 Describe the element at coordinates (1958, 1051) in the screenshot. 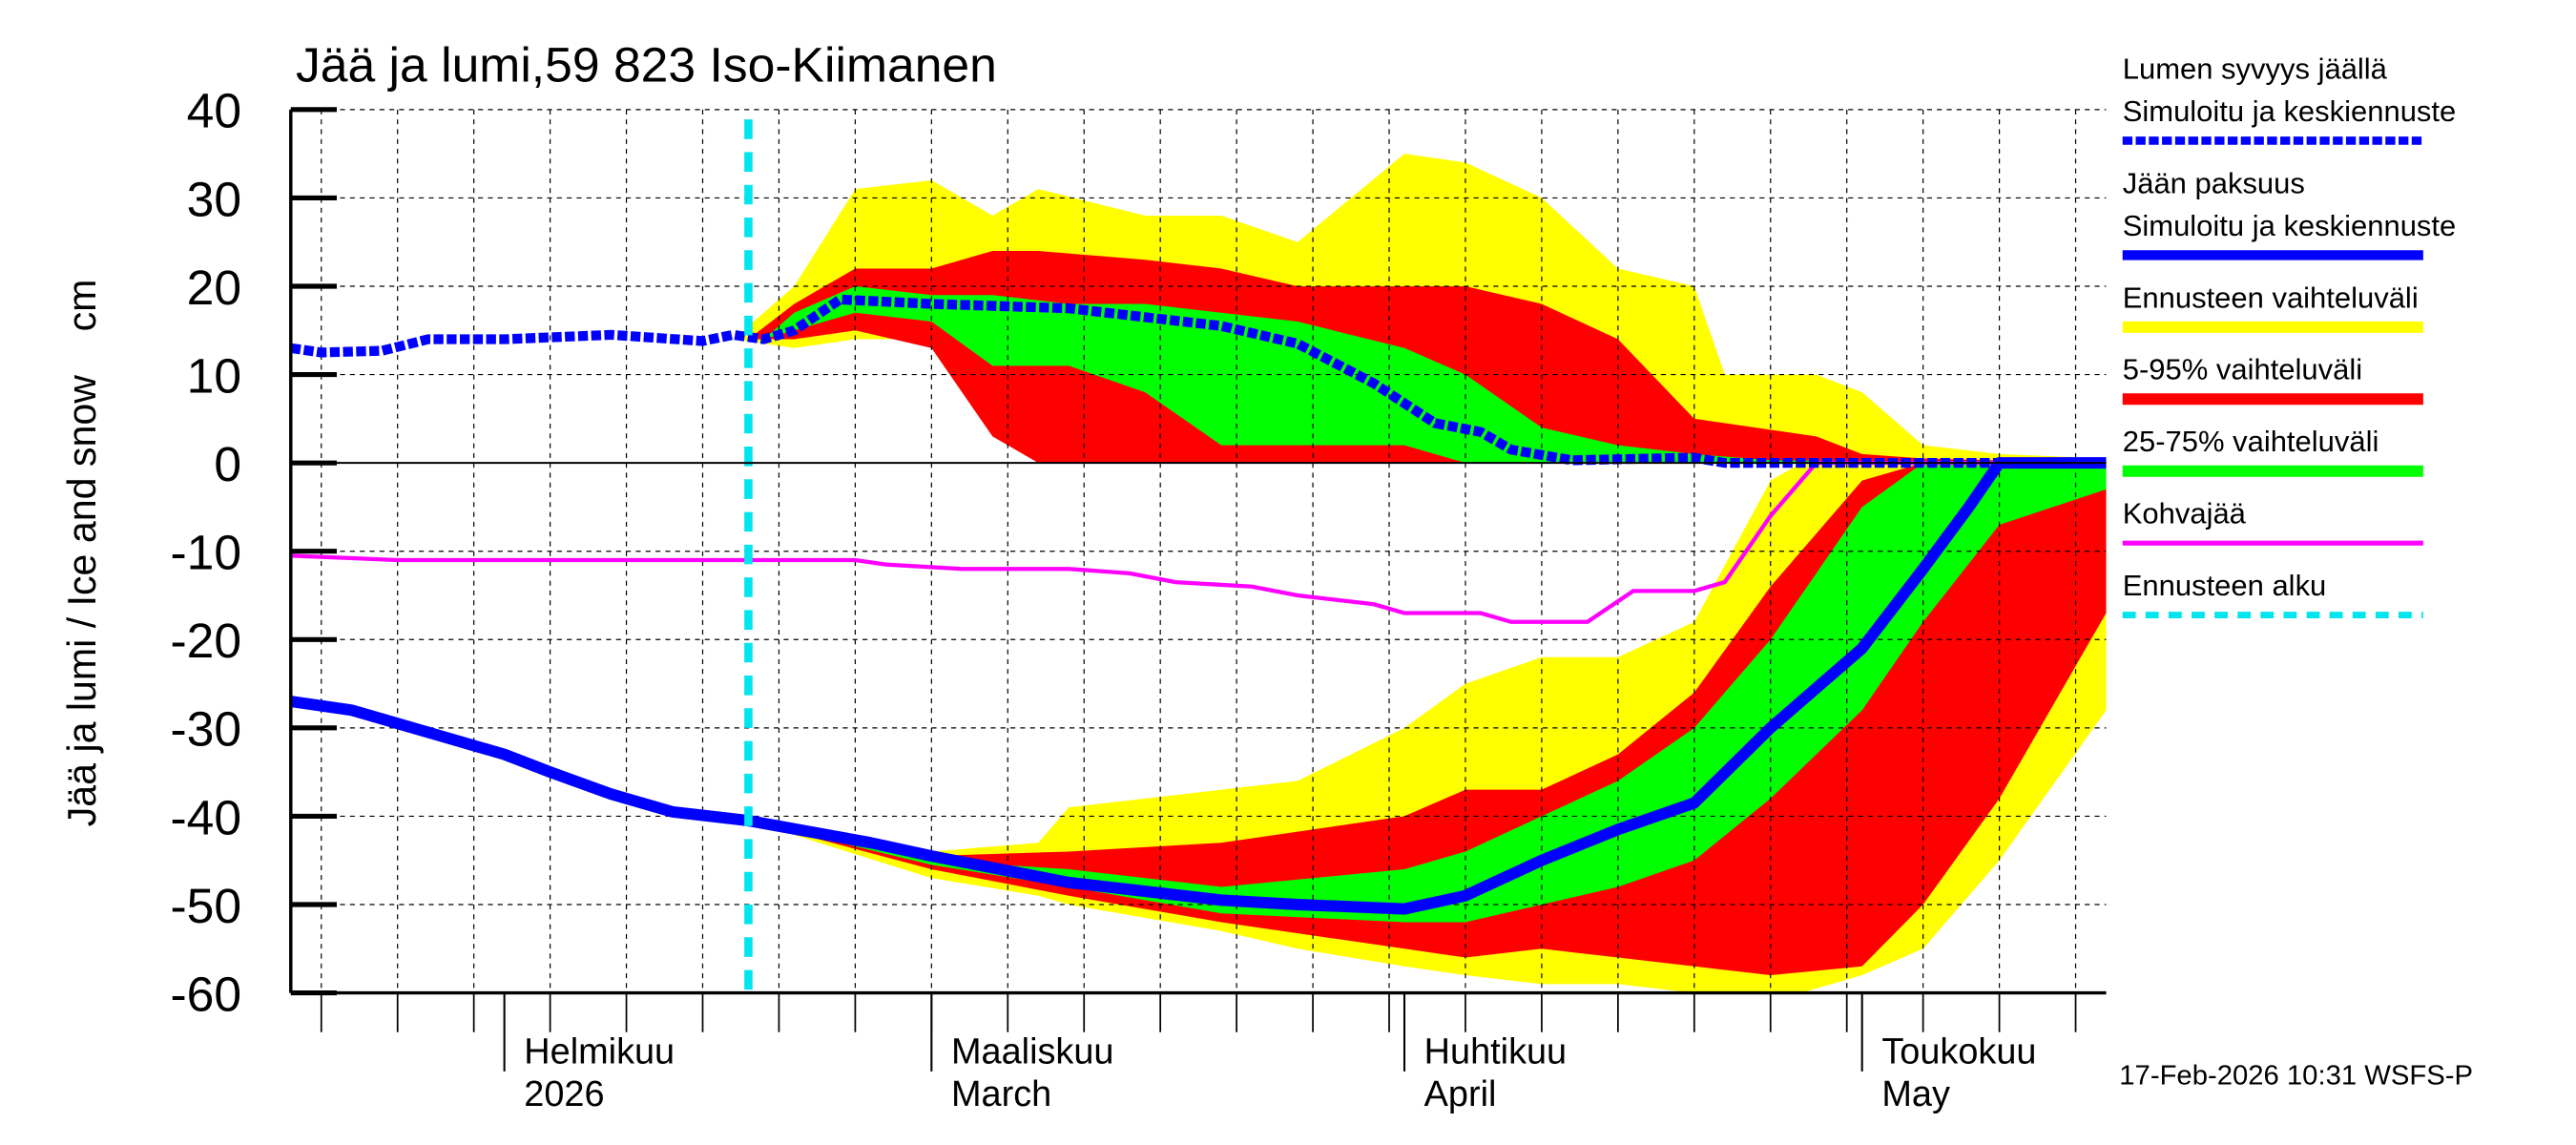

I see `x-tick-label: Toukokuu` at that location.